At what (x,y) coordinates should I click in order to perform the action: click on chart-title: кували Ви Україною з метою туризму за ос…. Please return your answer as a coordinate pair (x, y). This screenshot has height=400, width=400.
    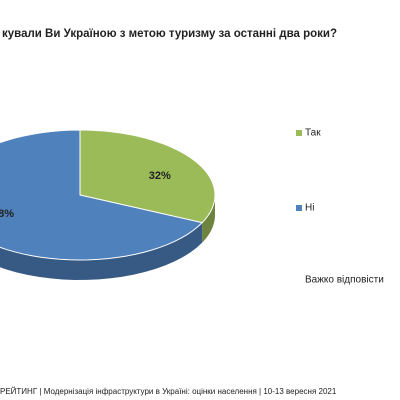
    Looking at the image, I should click on (169, 34).